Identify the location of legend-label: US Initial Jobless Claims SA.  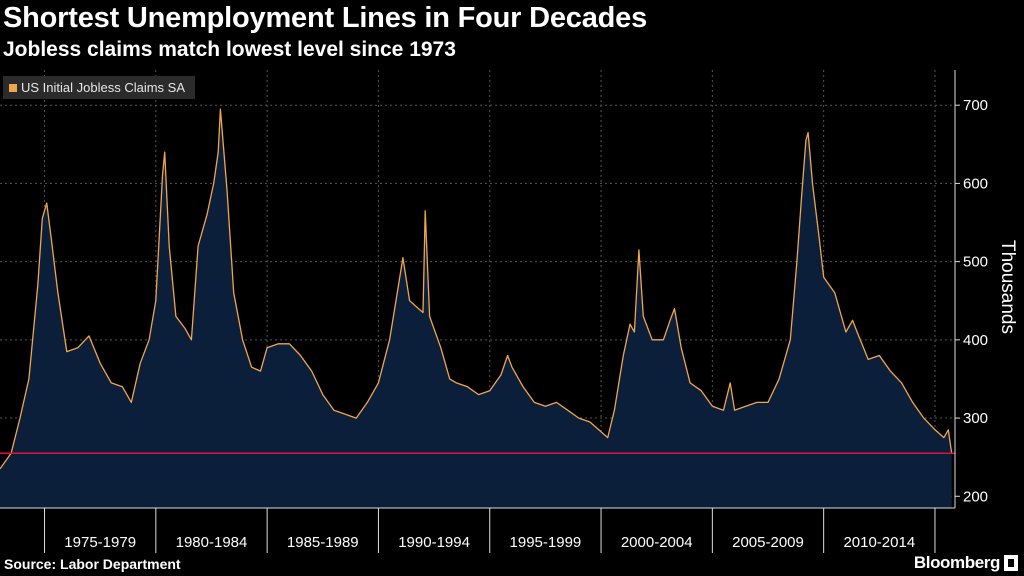
(103, 87).